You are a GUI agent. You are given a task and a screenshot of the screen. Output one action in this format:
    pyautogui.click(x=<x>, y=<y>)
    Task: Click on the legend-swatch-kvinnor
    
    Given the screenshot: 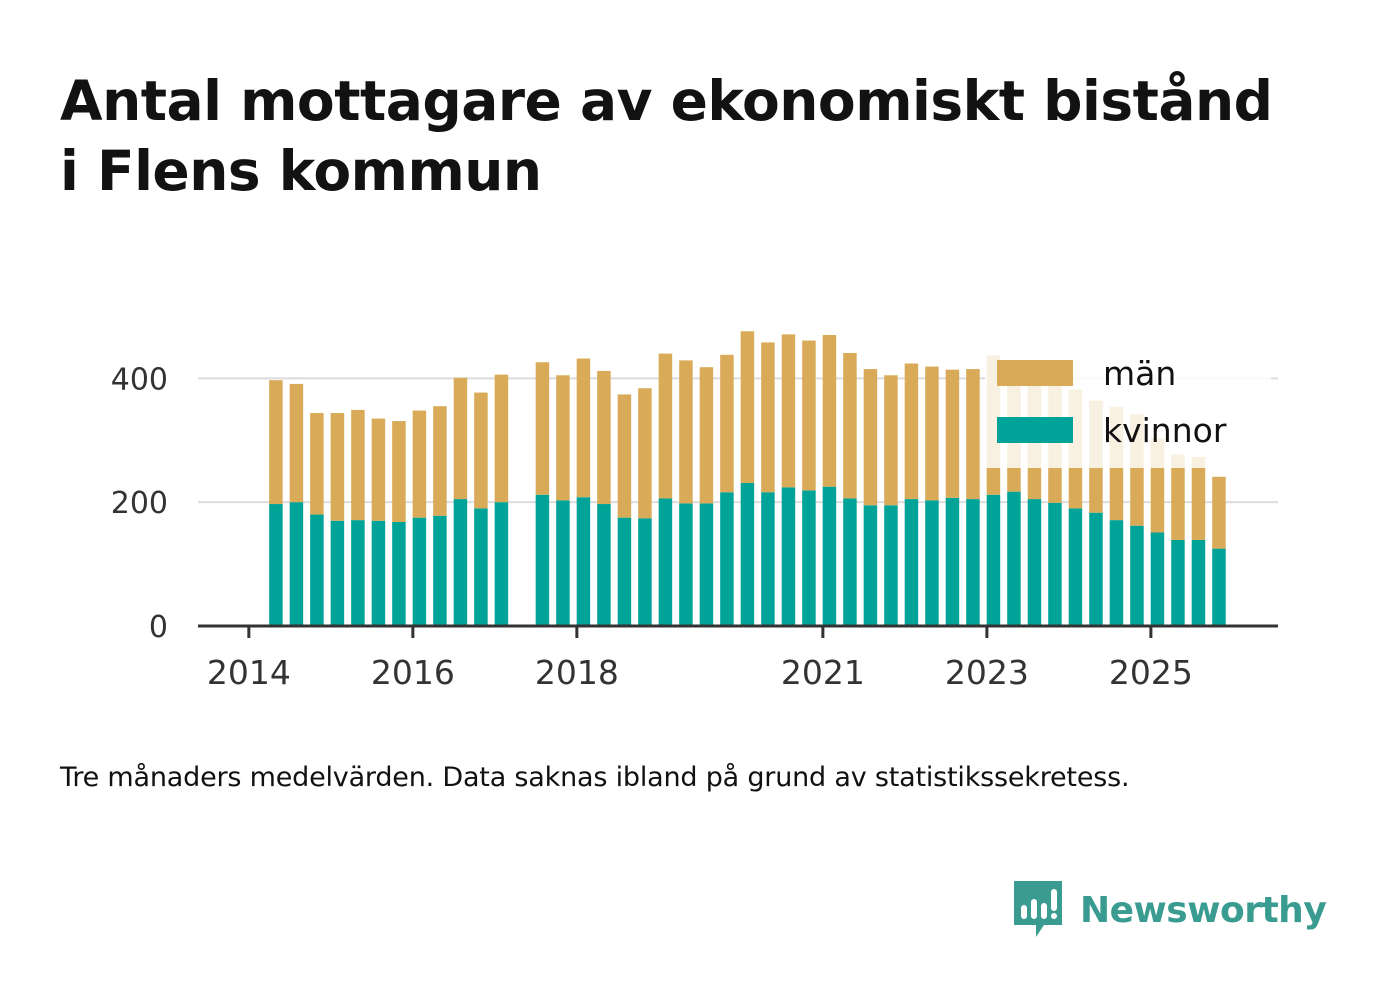 What is the action you would take?
    pyautogui.click(x=1035, y=430)
    